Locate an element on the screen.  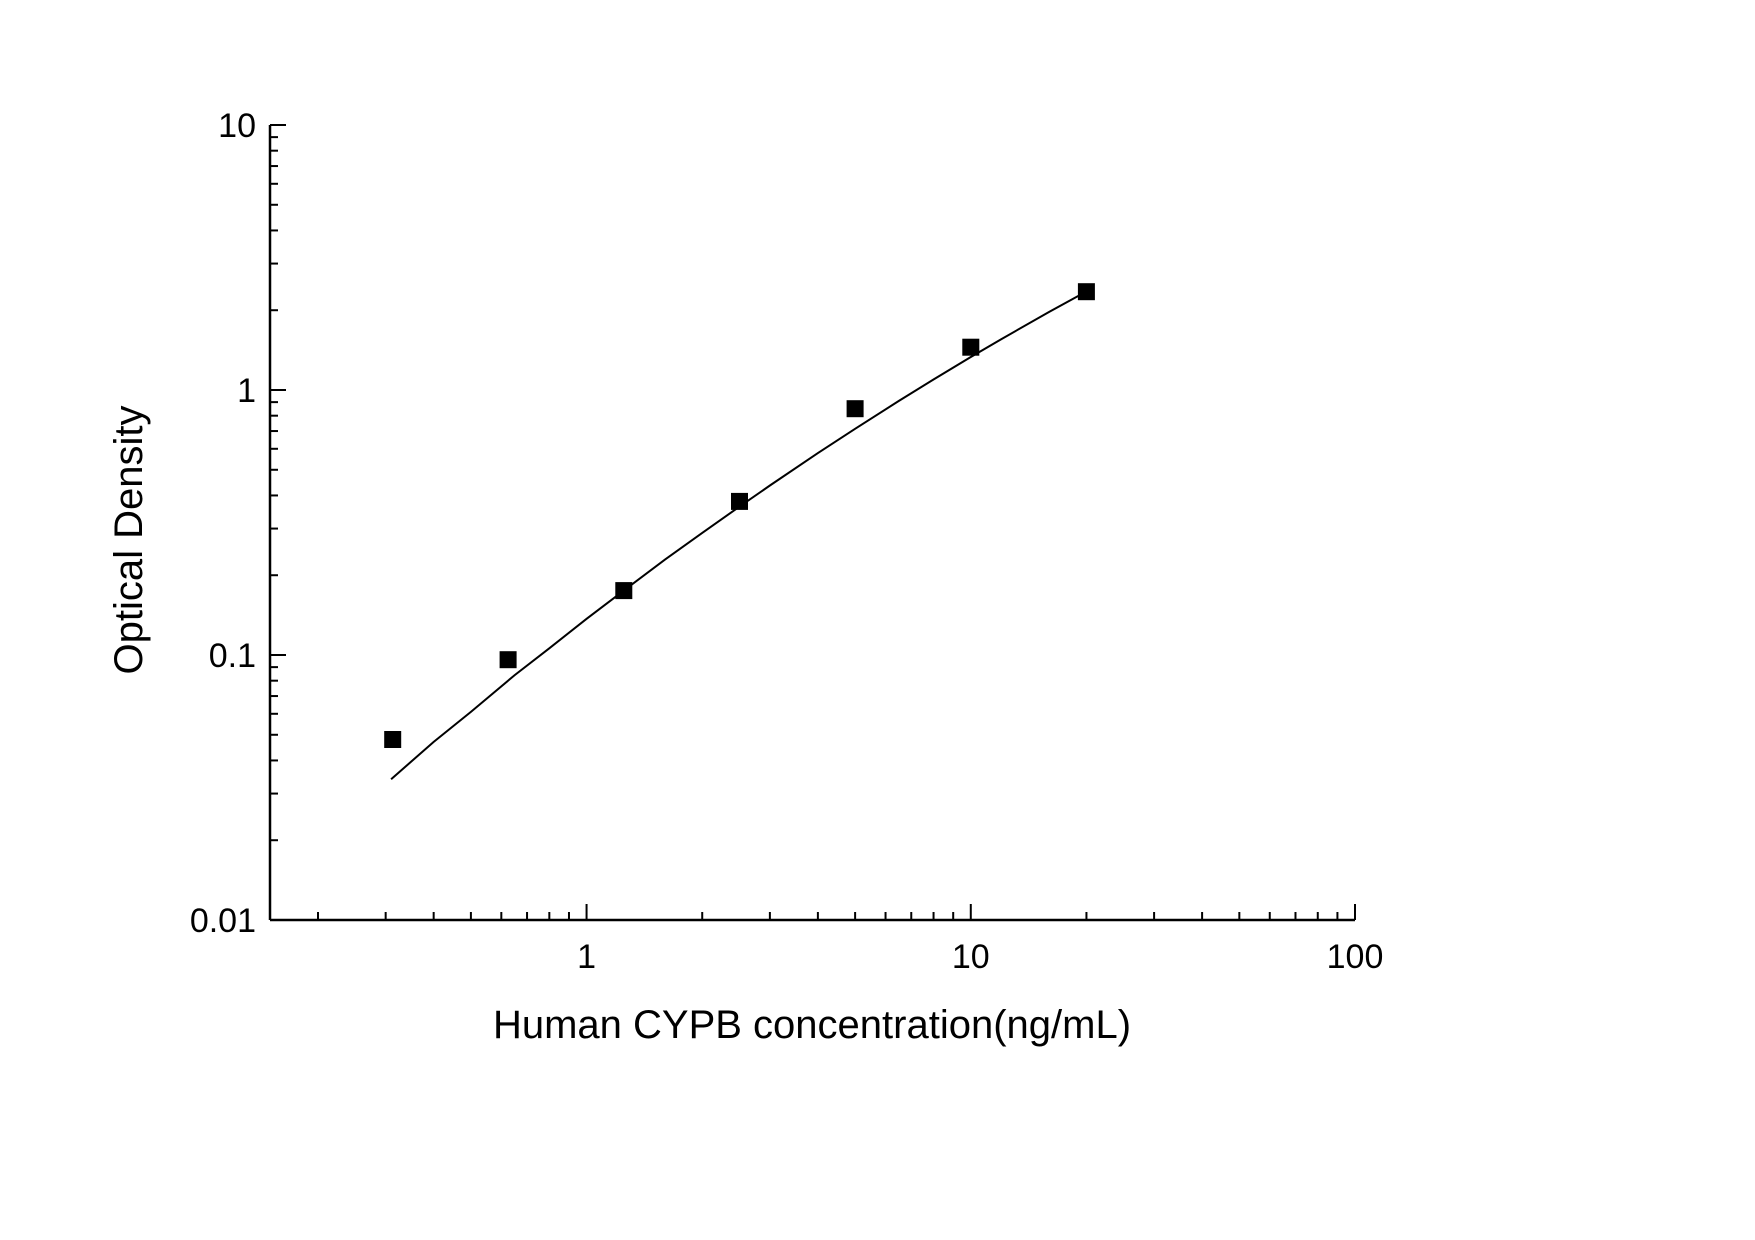
x-axis-title: Human CYPB concentration(ng/mL) is located at coordinates (812, 1025).